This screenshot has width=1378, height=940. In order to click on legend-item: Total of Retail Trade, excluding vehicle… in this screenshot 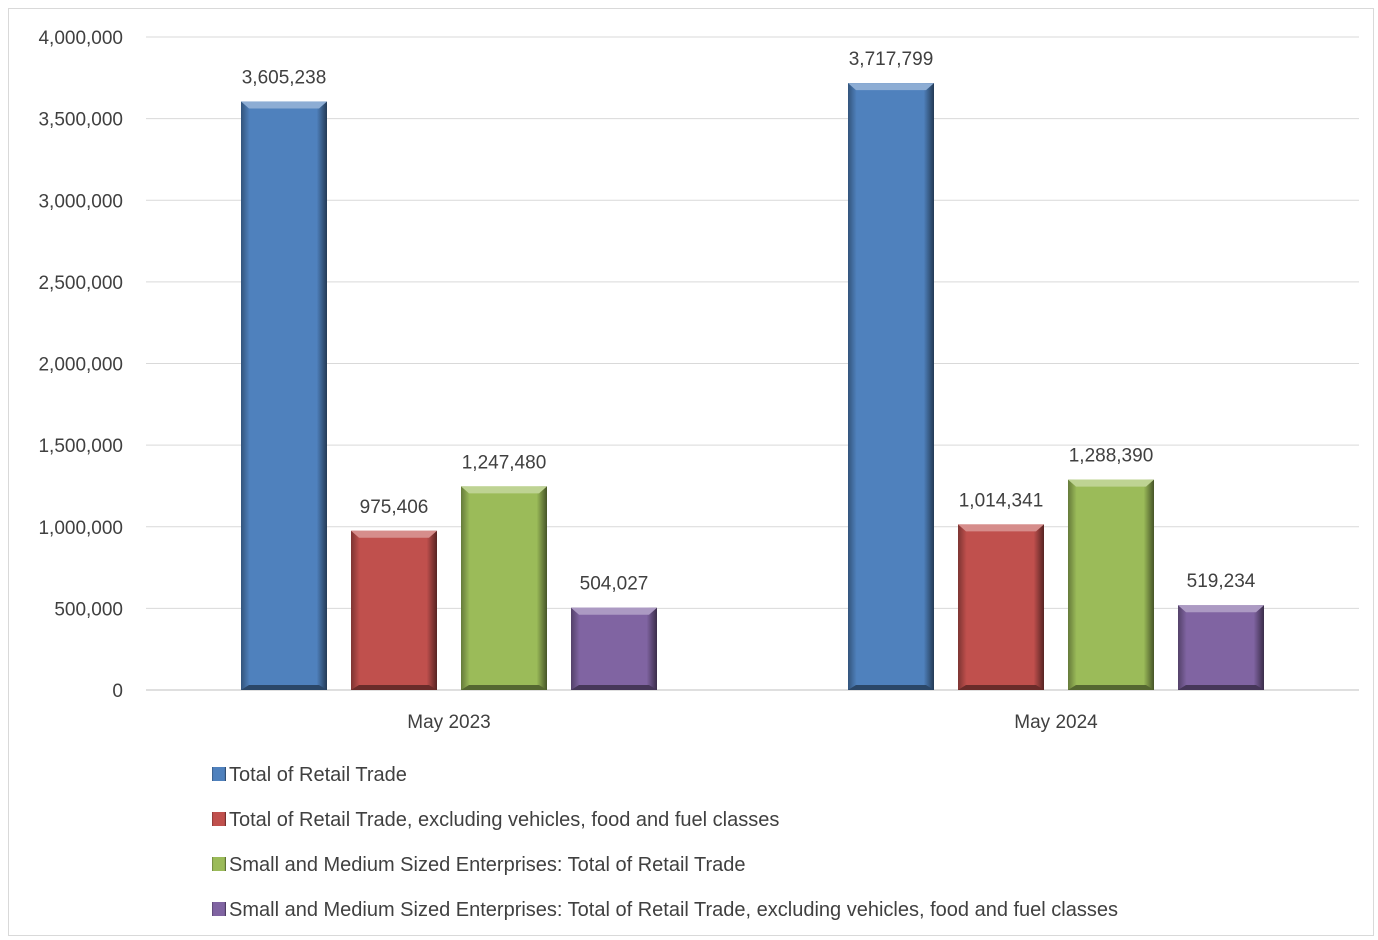, I will do `click(495, 820)`.